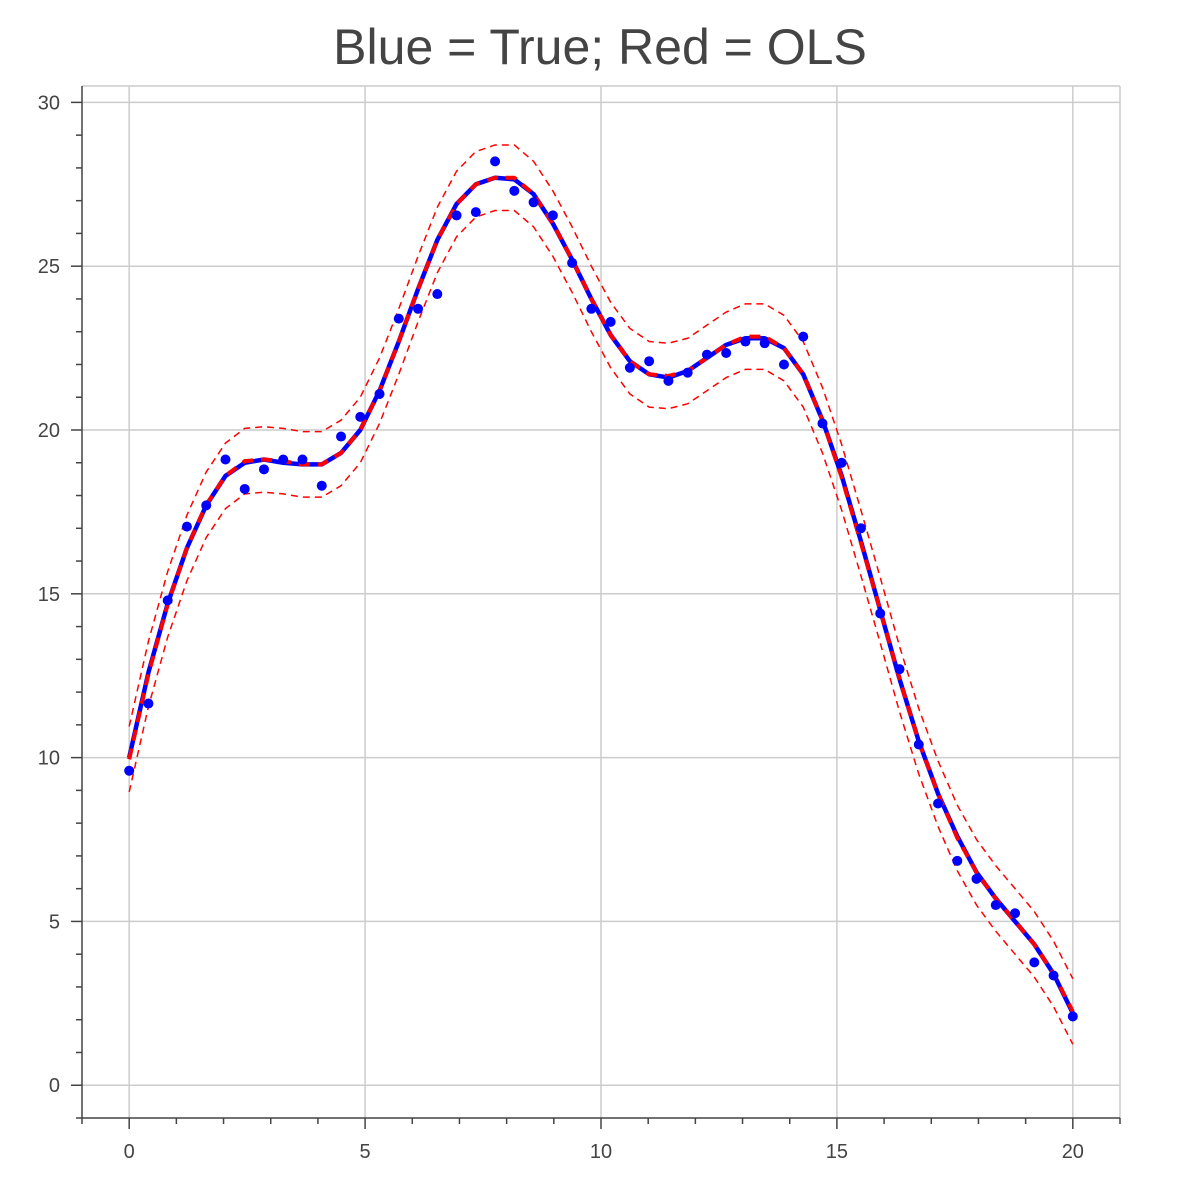  What do you see at coordinates (600, 47) in the screenshot?
I see `chart-title: Blue = True; Red = OLS` at bounding box center [600, 47].